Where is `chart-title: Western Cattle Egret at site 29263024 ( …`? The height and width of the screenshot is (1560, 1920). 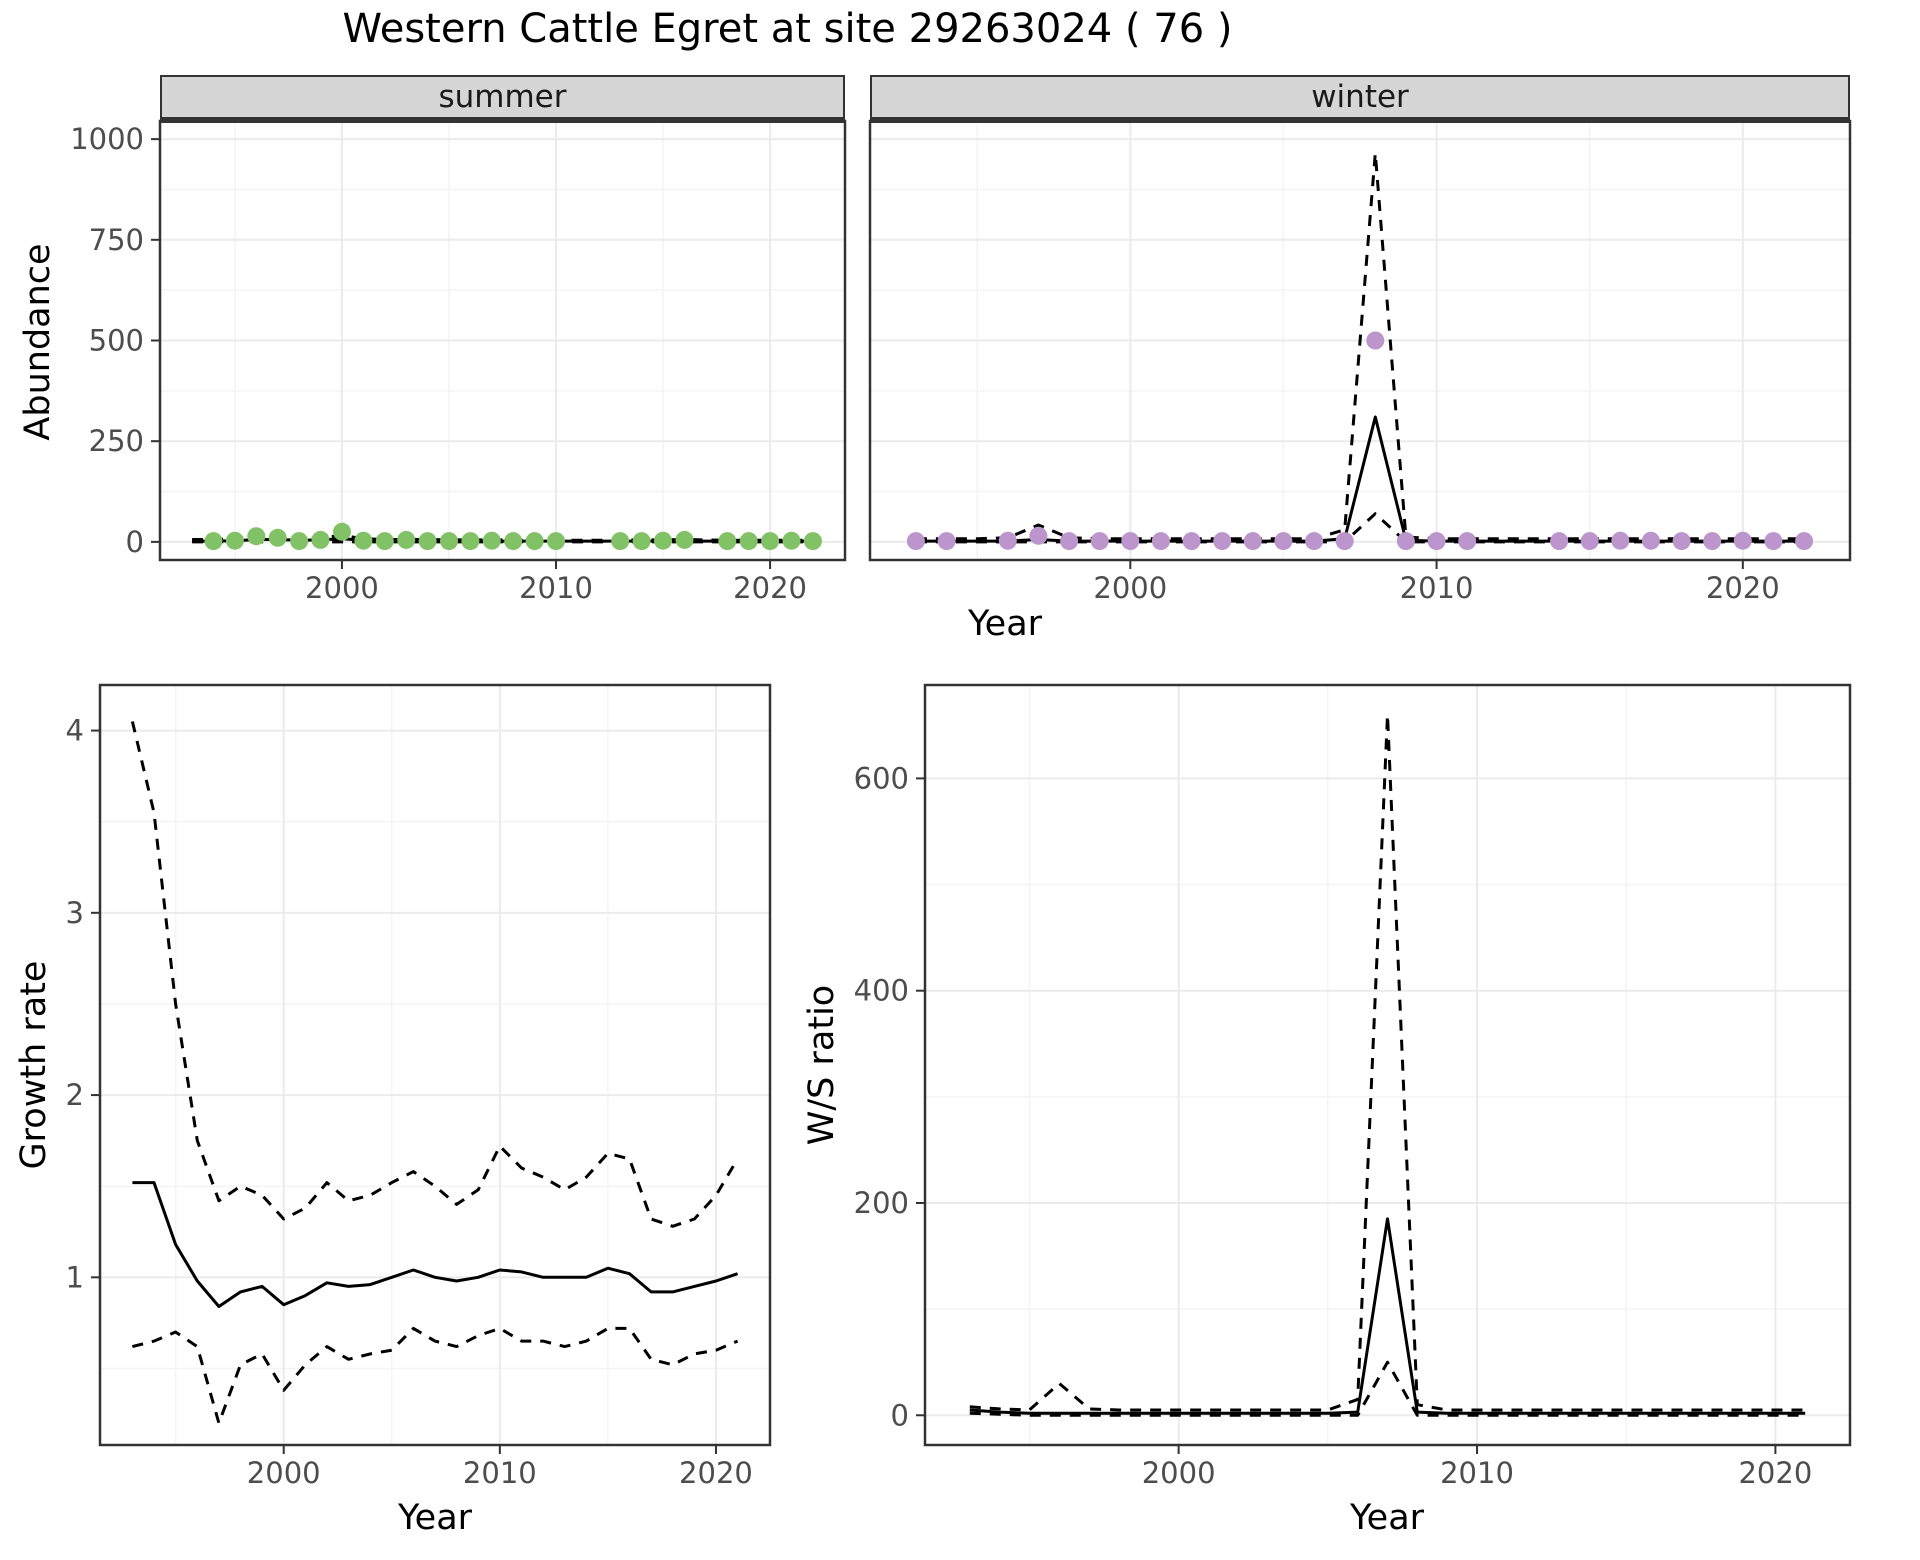
chart-title: Western Cattle Egret at site 29263024 ( … is located at coordinates (787, 29).